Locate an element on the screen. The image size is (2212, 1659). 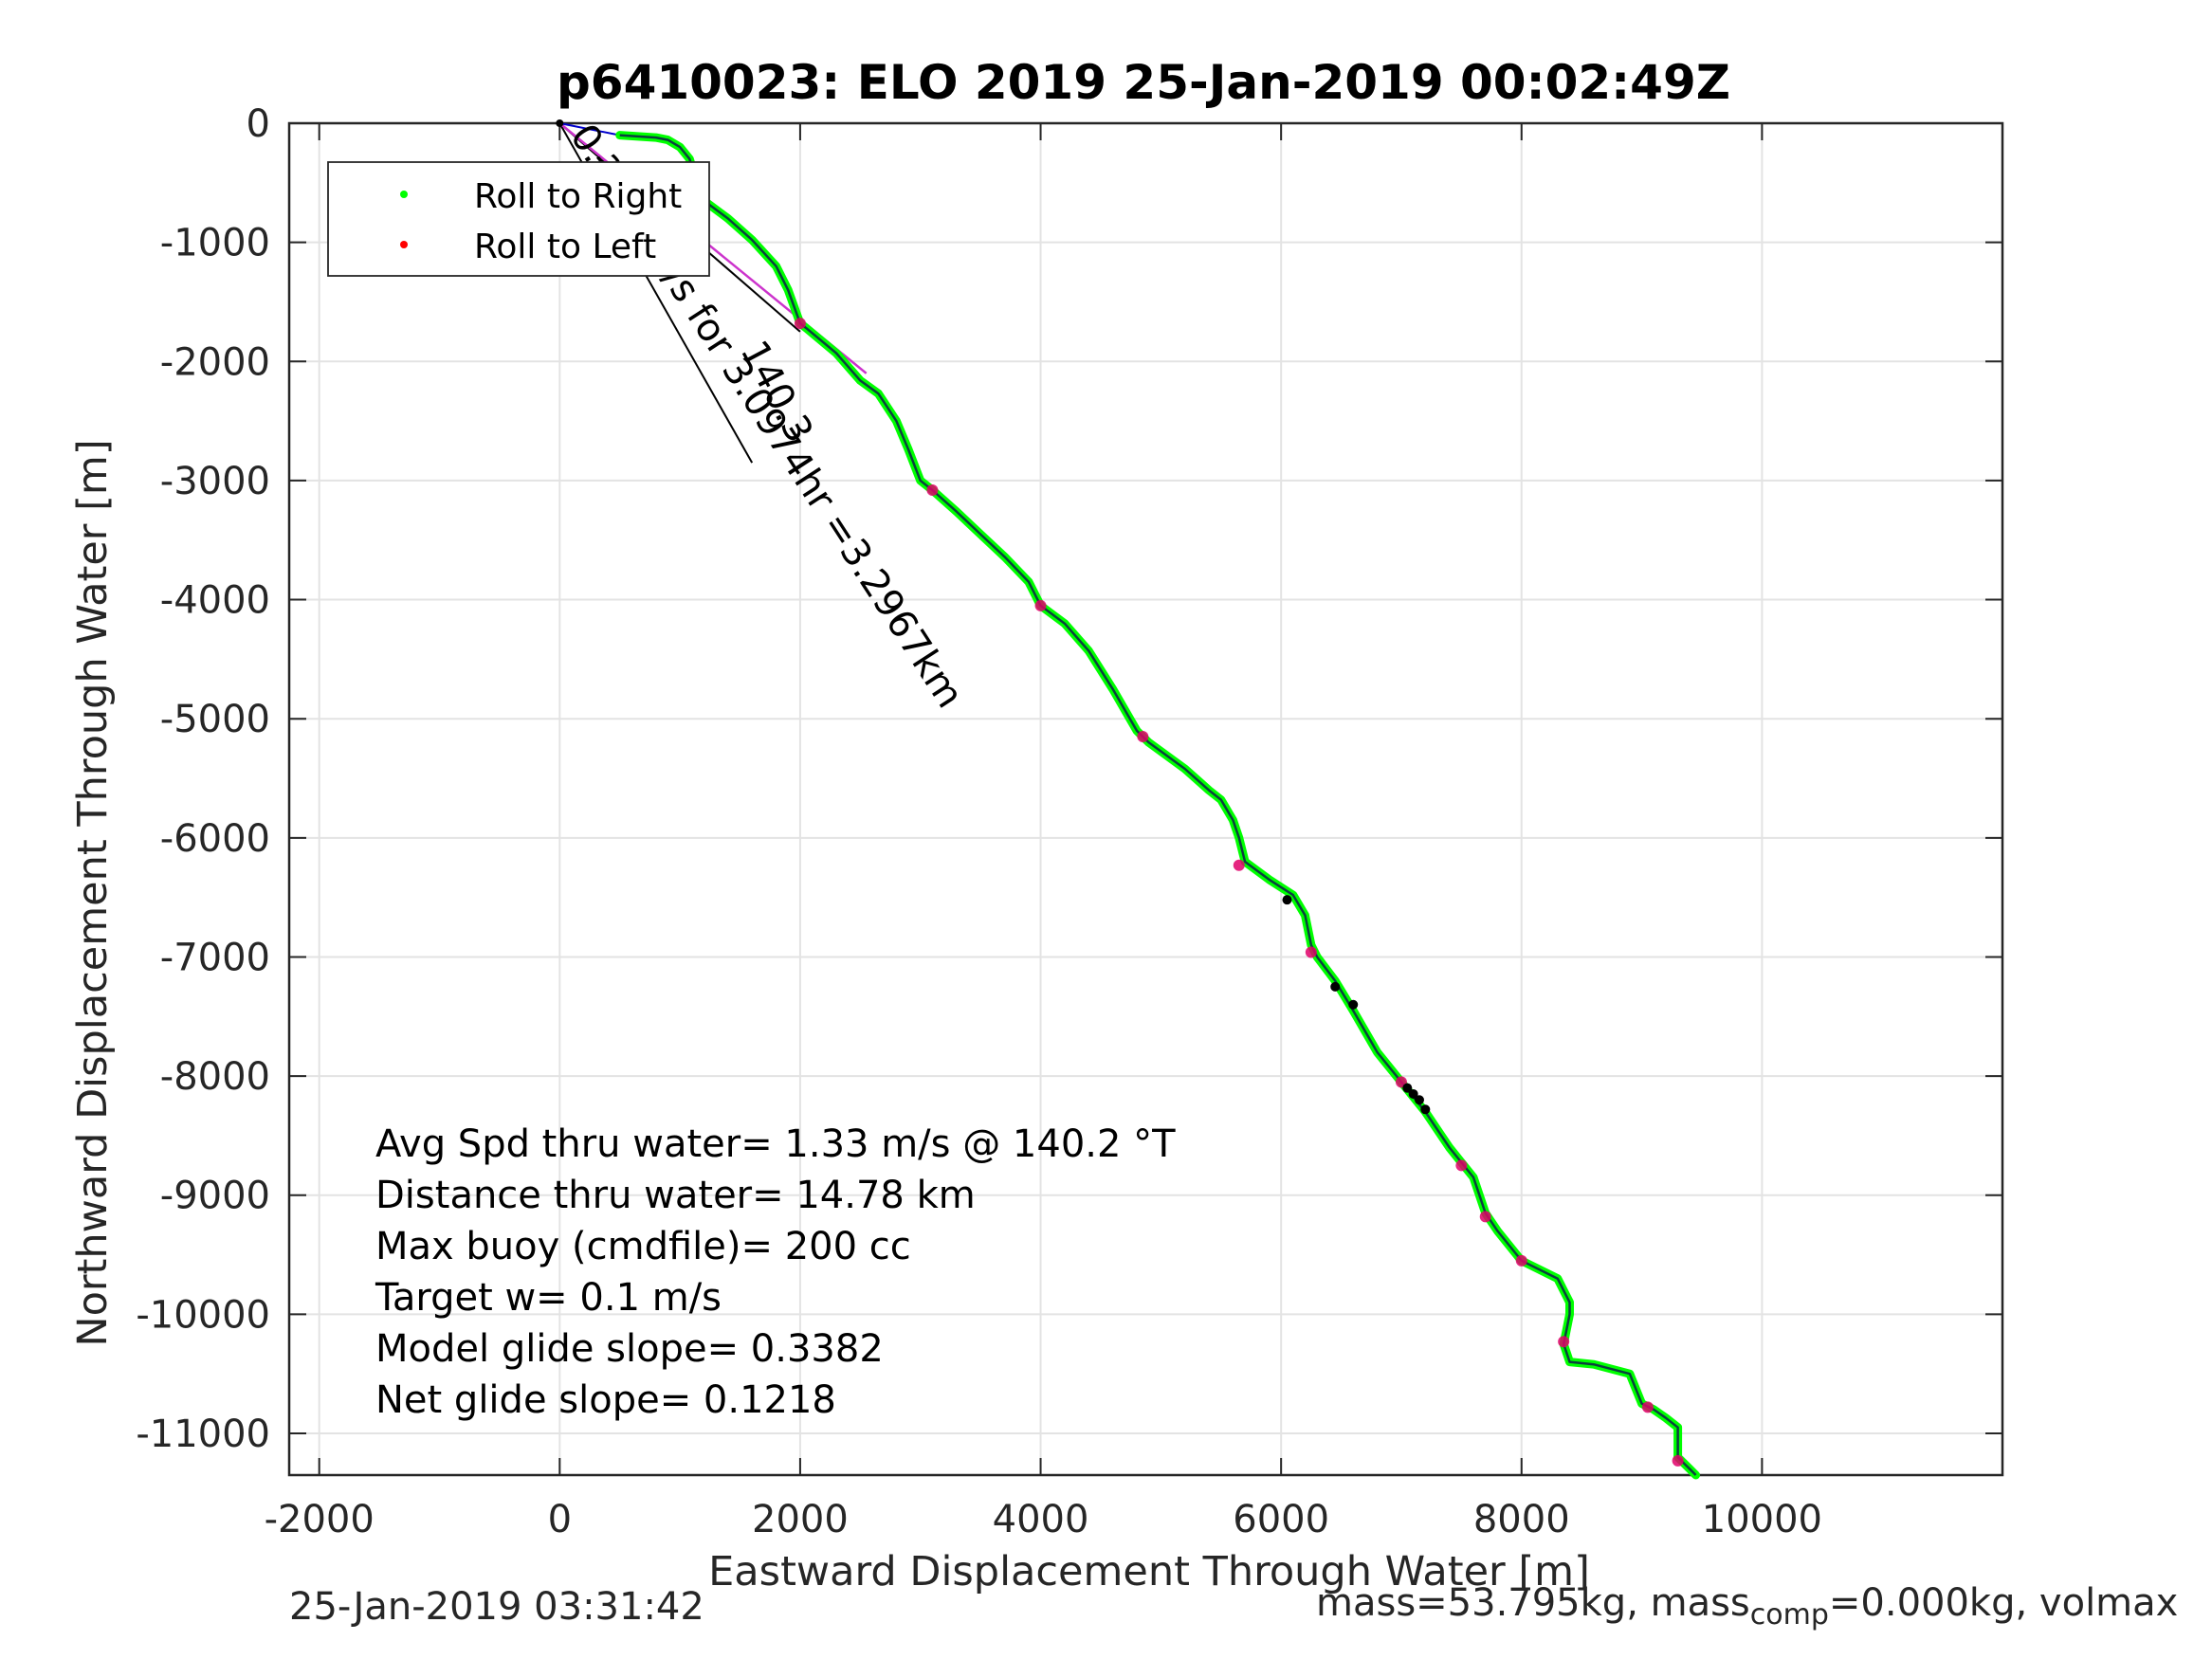
x-tick-label: 2000 is located at coordinates (800, 1519).